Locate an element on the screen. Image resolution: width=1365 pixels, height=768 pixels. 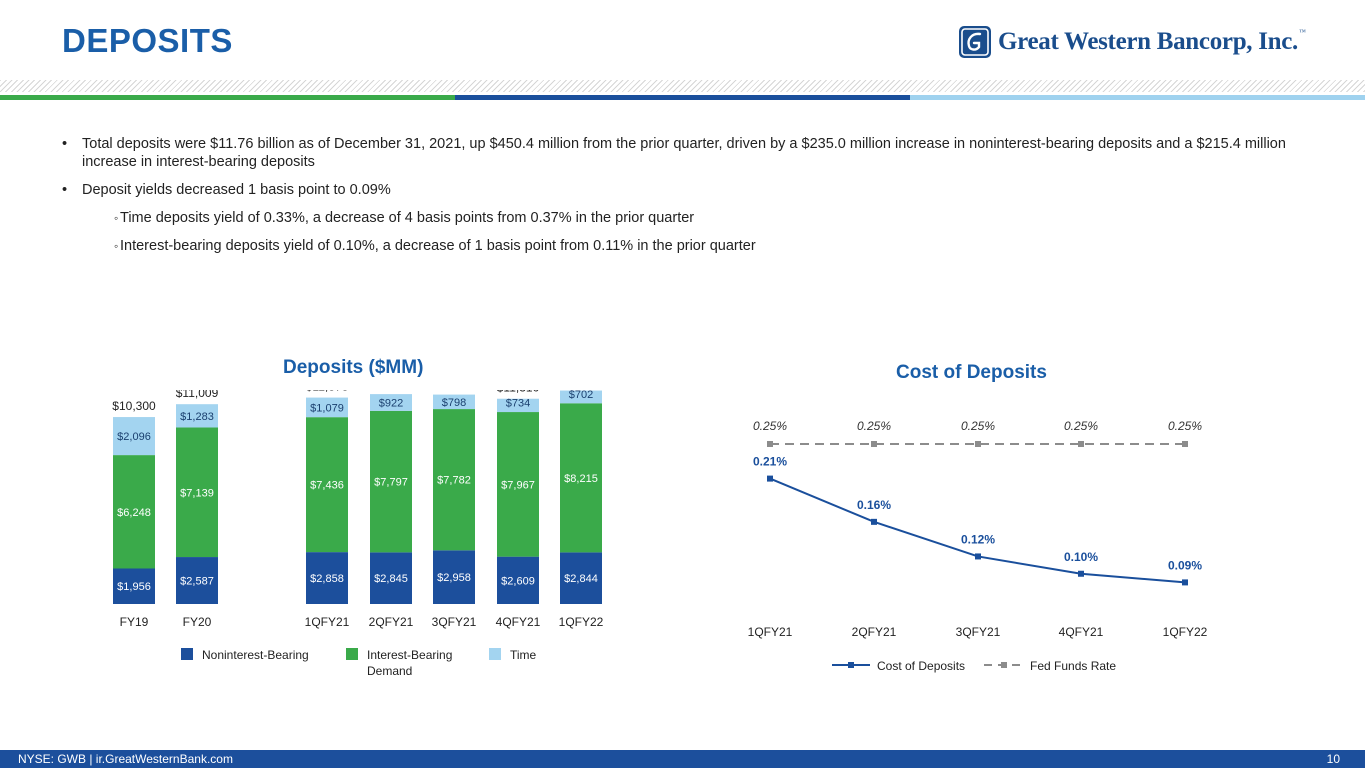
x-tick-label: 2QFY21 is located at coordinates (874, 632).